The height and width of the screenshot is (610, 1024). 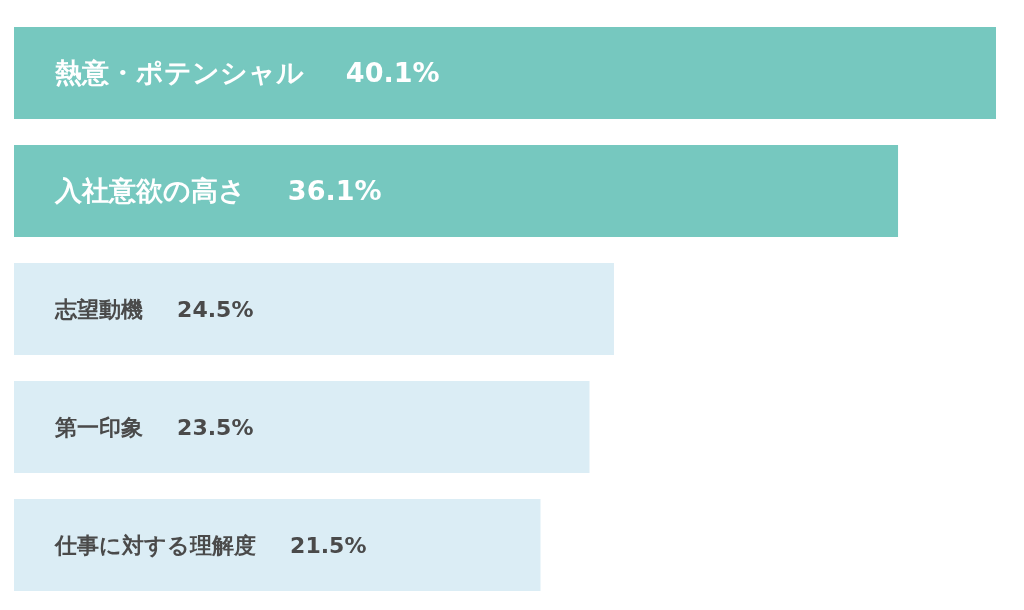 I want to click on y-tick-label: 熱意・ポテンシャル, so click(x=179, y=73).